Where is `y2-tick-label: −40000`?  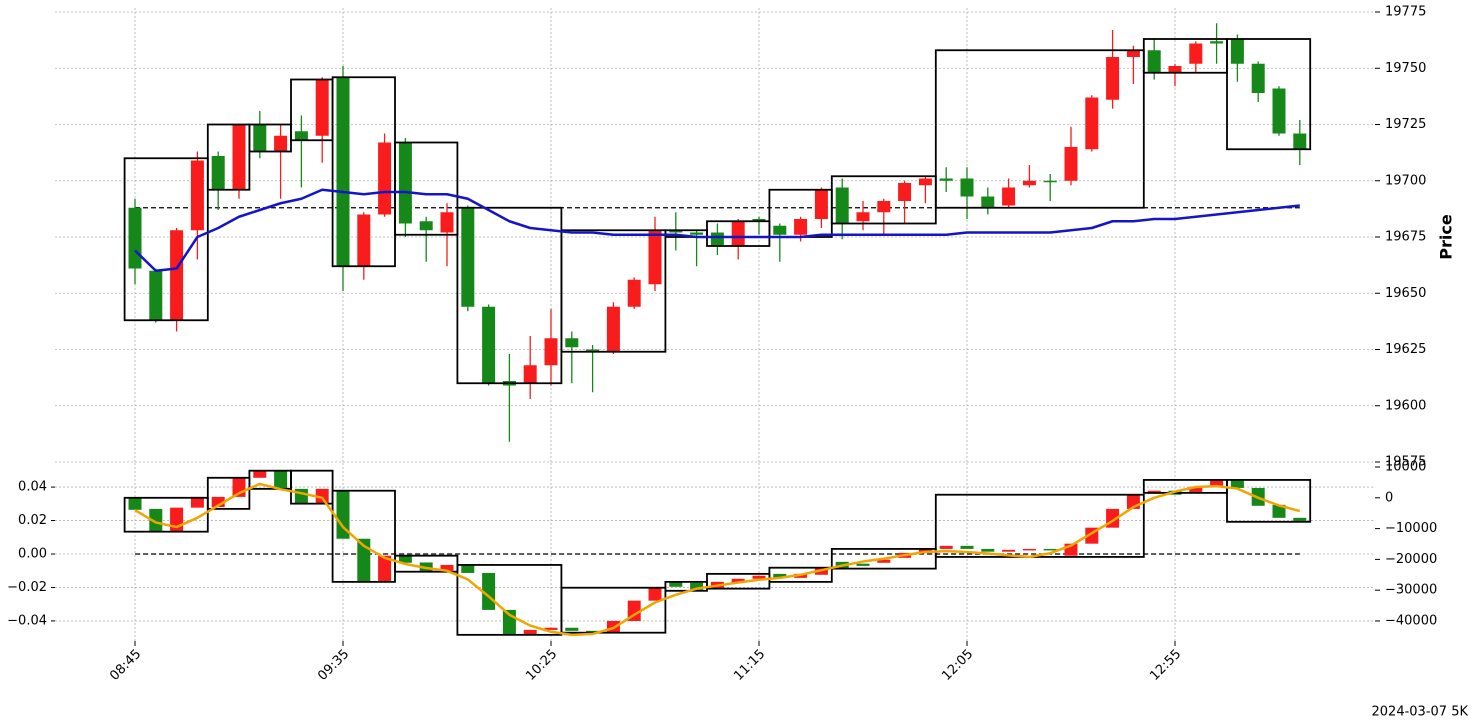
y2-tick-label: −40000 is located at coordinates (1411, 620).